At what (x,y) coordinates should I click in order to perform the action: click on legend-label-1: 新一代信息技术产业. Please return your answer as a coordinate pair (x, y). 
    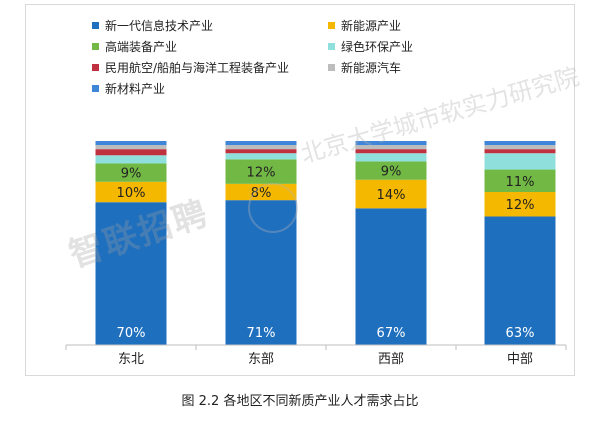
    Looking at the image, I should click on (159, 25).